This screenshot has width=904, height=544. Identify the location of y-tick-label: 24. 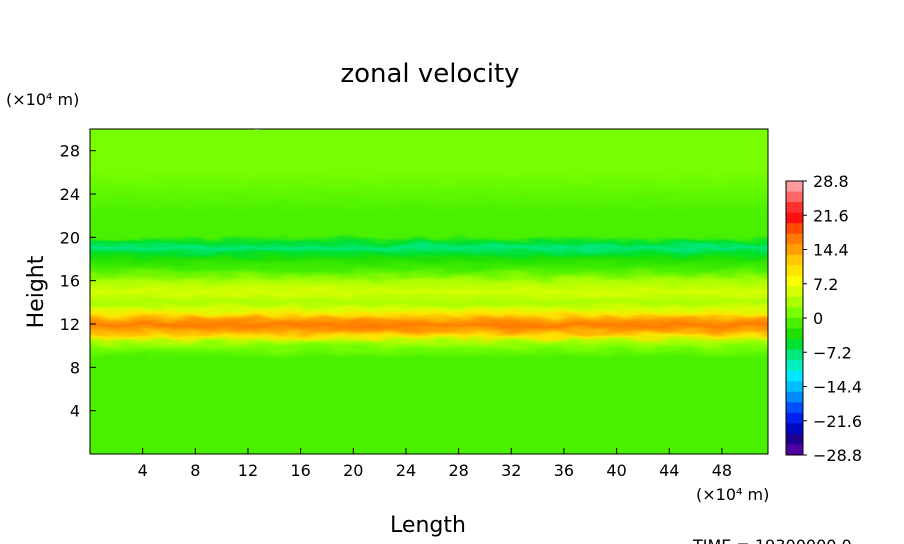
(70, 194).